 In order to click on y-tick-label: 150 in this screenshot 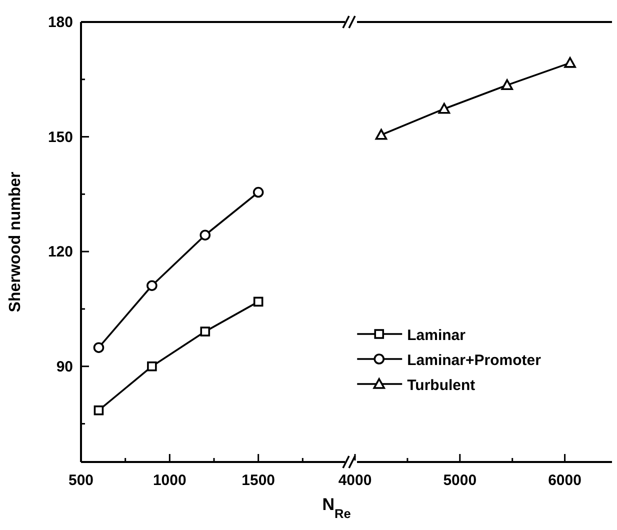, I will do `click(60, 137)`.